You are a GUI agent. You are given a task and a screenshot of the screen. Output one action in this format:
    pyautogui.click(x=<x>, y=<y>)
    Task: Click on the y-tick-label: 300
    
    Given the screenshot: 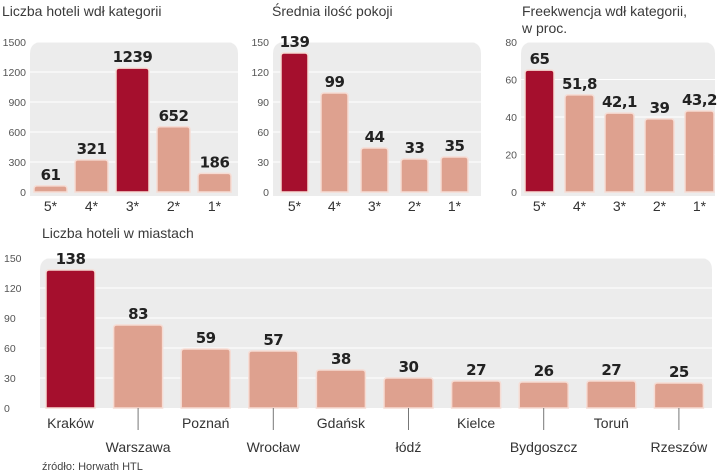 What is the action you would take?
    pyautogui.click(x=17, y=163)
    